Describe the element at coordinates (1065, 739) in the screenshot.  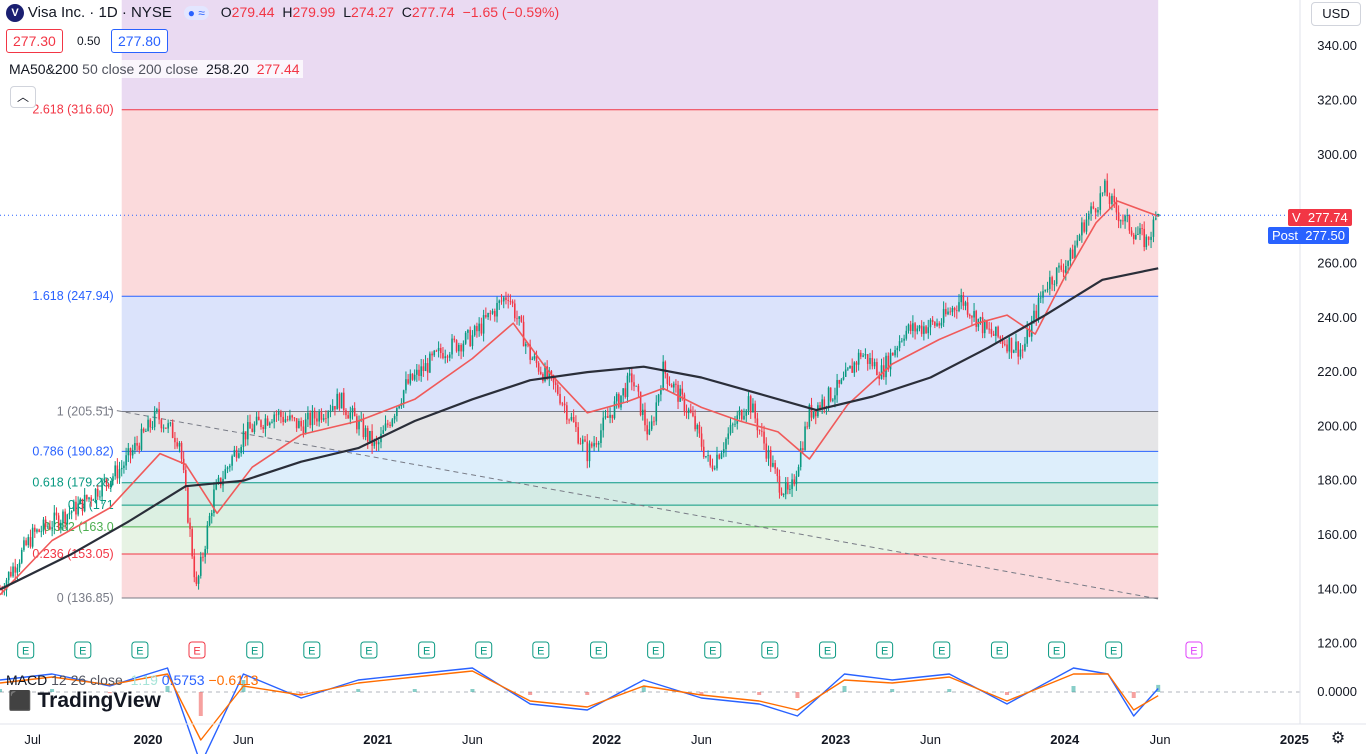
I see `x-tick-label: 2024` at that location.